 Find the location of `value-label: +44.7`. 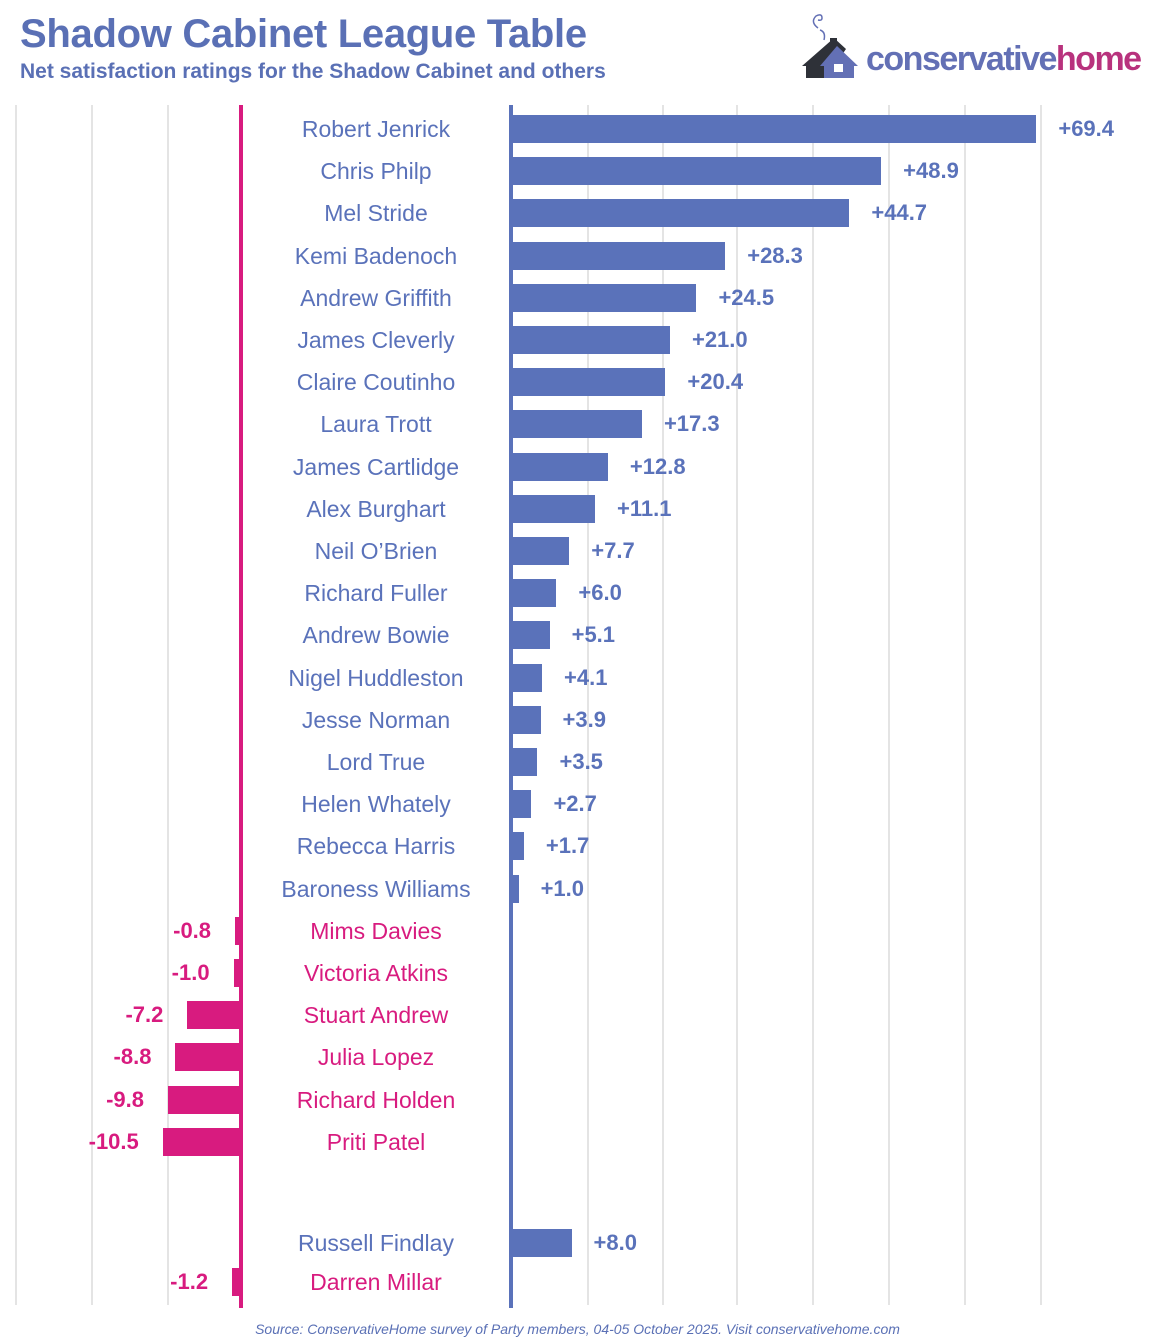

value-label: +44.7 is located at coordinates (899, 213).